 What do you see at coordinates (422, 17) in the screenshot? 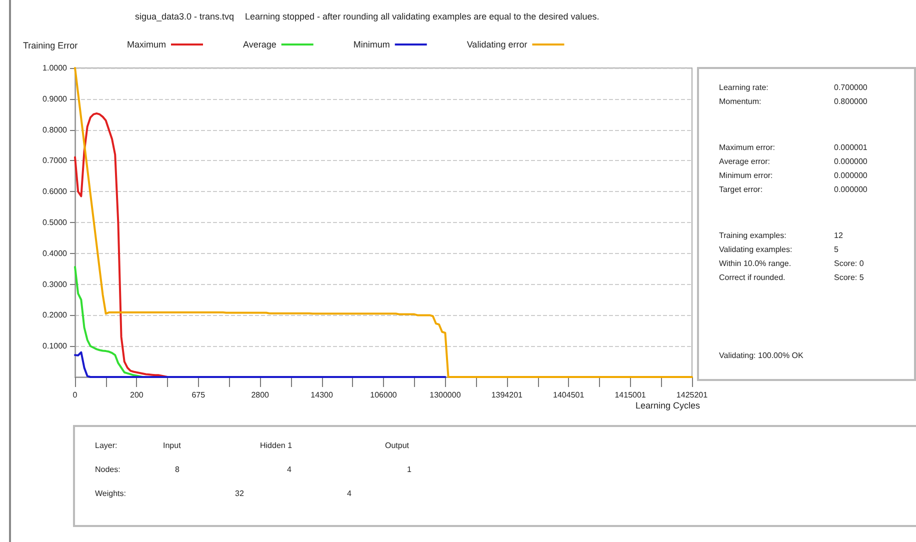
I see `chart-subtitle: Learning stopped - after rounding all validating examples are equal to the desired values.` at bounding box center [422, 17].